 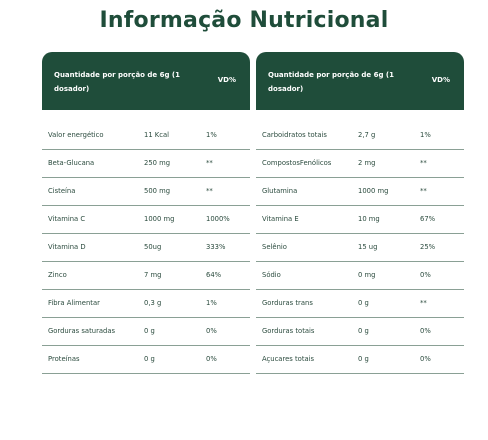 I want to click on nutrient-amount: 0 mg, so click(x=367, y=275).